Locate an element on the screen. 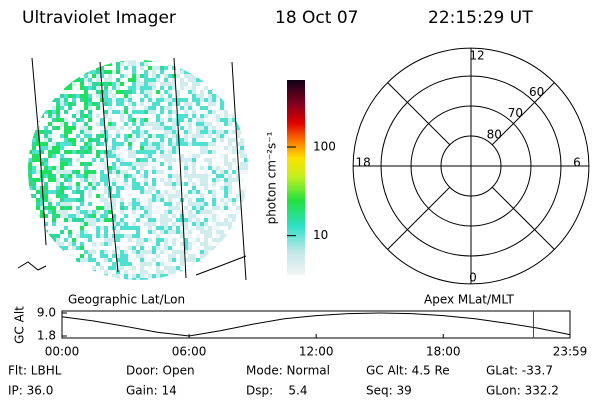 This screenshot has height=400, width=600. axis is located at coordinates (419, 114).